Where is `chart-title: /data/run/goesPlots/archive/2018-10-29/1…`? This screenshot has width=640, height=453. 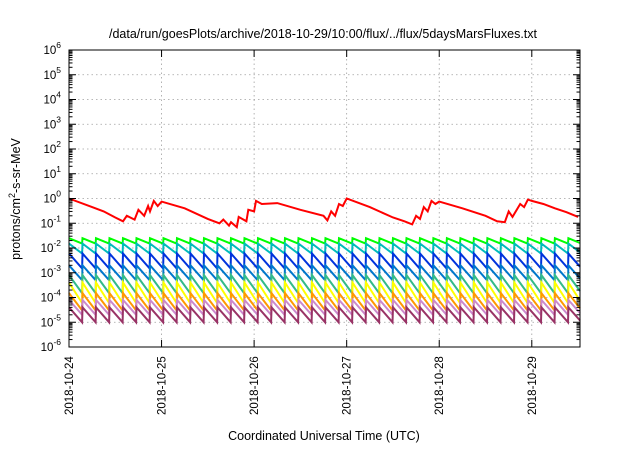 chart-title: /data/run/goesPlots/archive/2018-10-29/1… is located at coordinates (323, 34).